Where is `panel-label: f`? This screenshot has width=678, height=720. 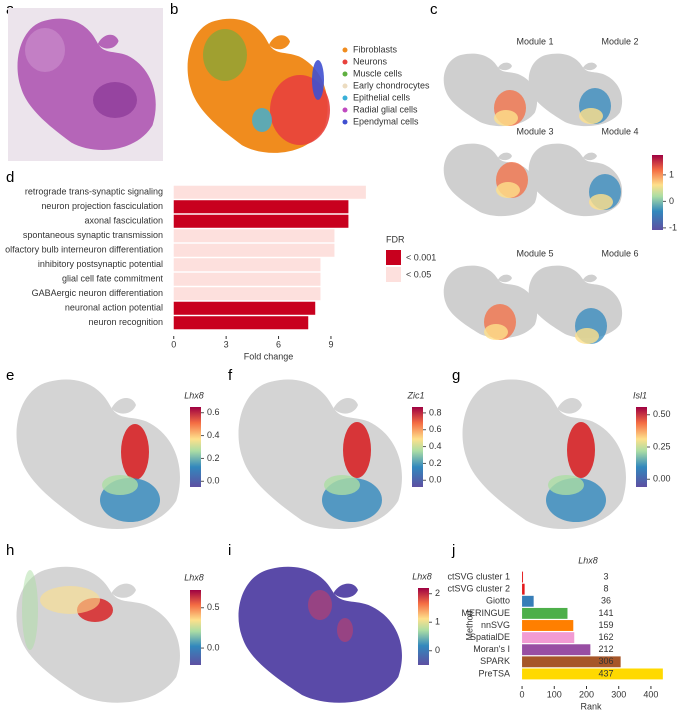 panel-label: f is located at coordinates (230, 375).